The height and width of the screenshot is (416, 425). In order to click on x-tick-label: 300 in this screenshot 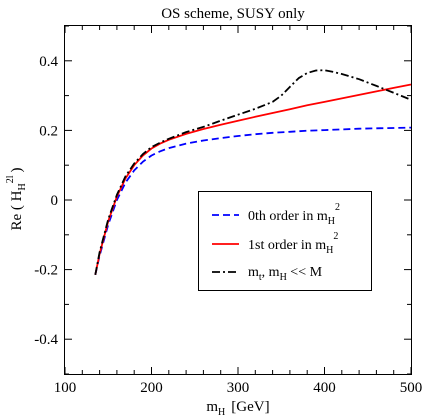, I will do `click(238, 388)`.